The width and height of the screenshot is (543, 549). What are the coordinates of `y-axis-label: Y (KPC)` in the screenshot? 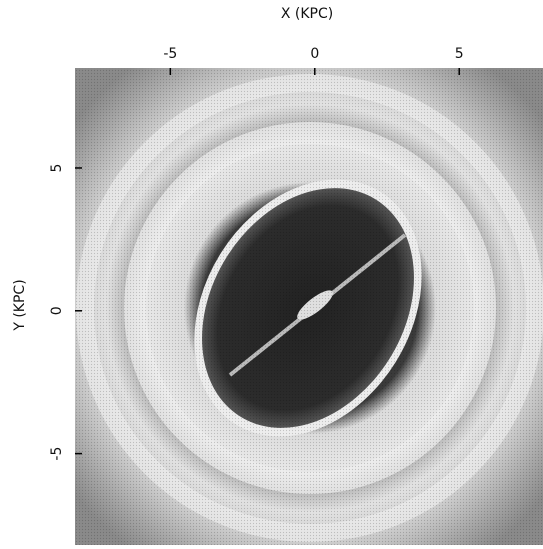 It's located at (20, 305).